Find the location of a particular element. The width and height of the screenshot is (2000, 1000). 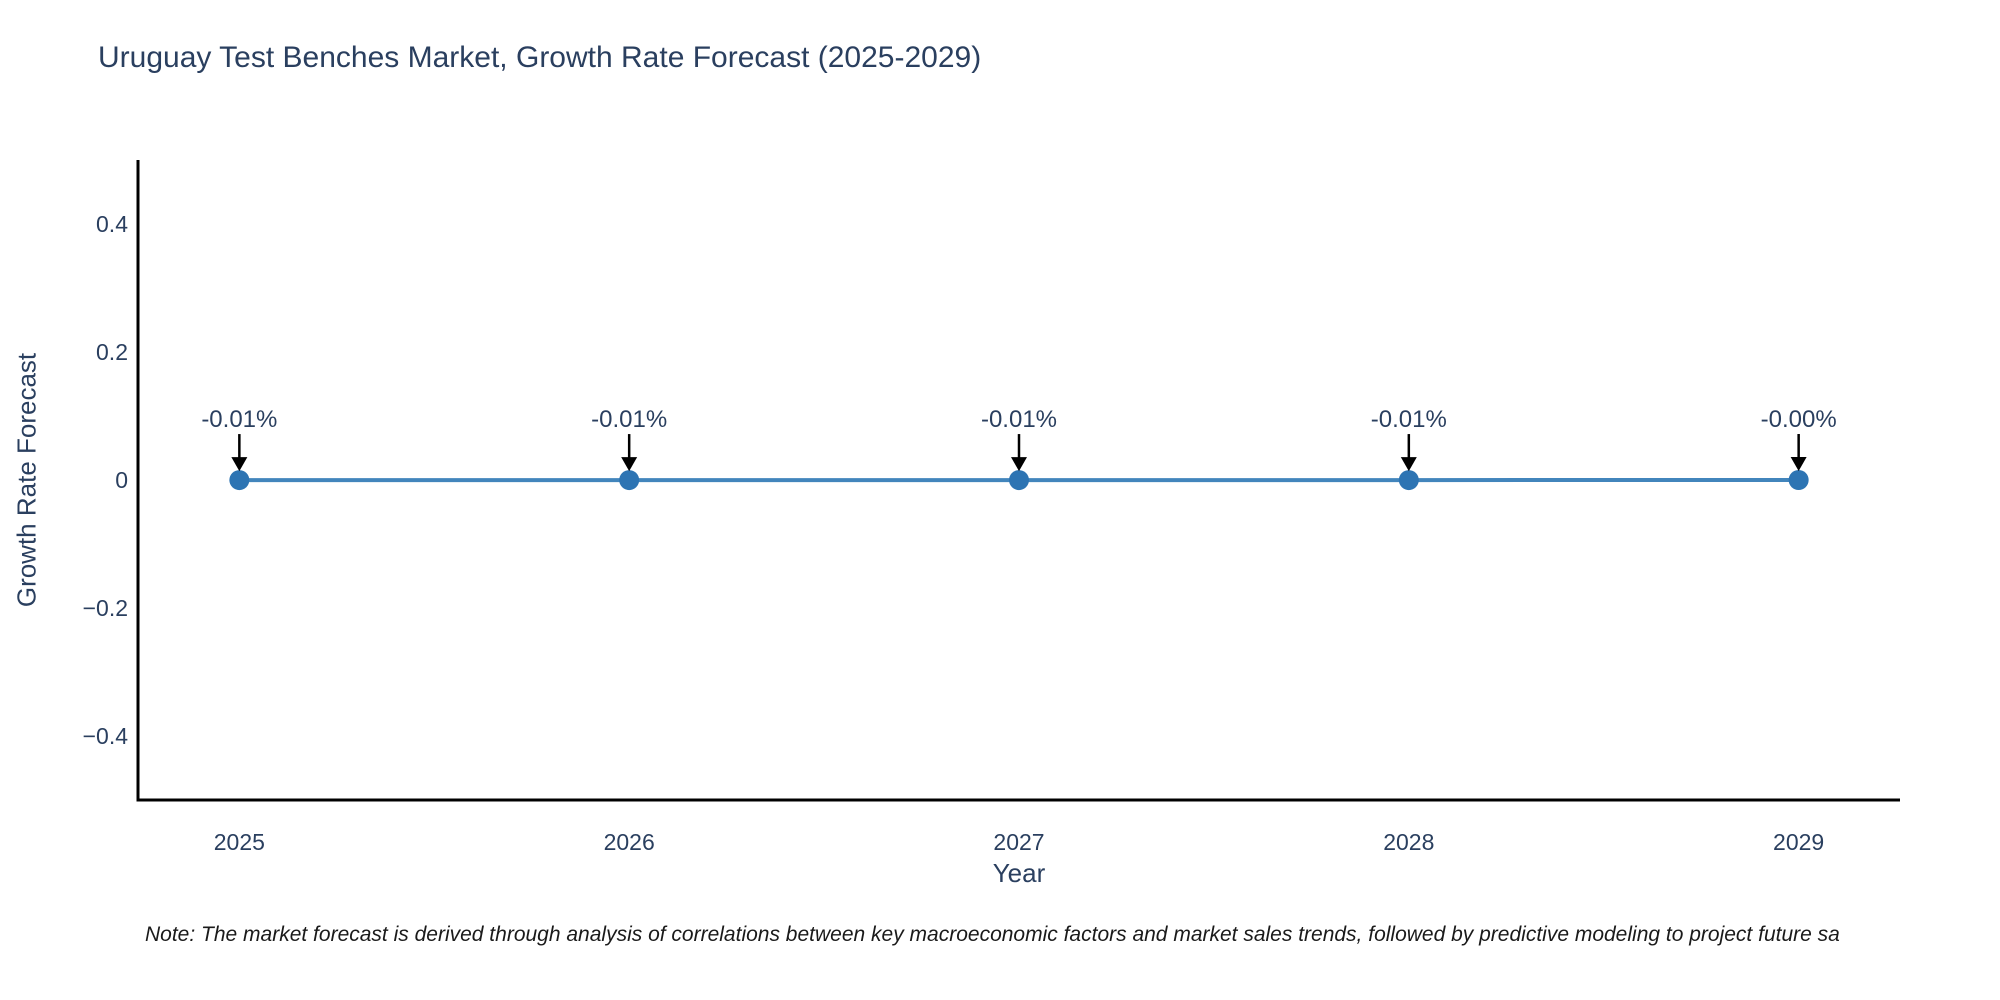

x-axis-title: Year is located at coordinates (1019, 873).